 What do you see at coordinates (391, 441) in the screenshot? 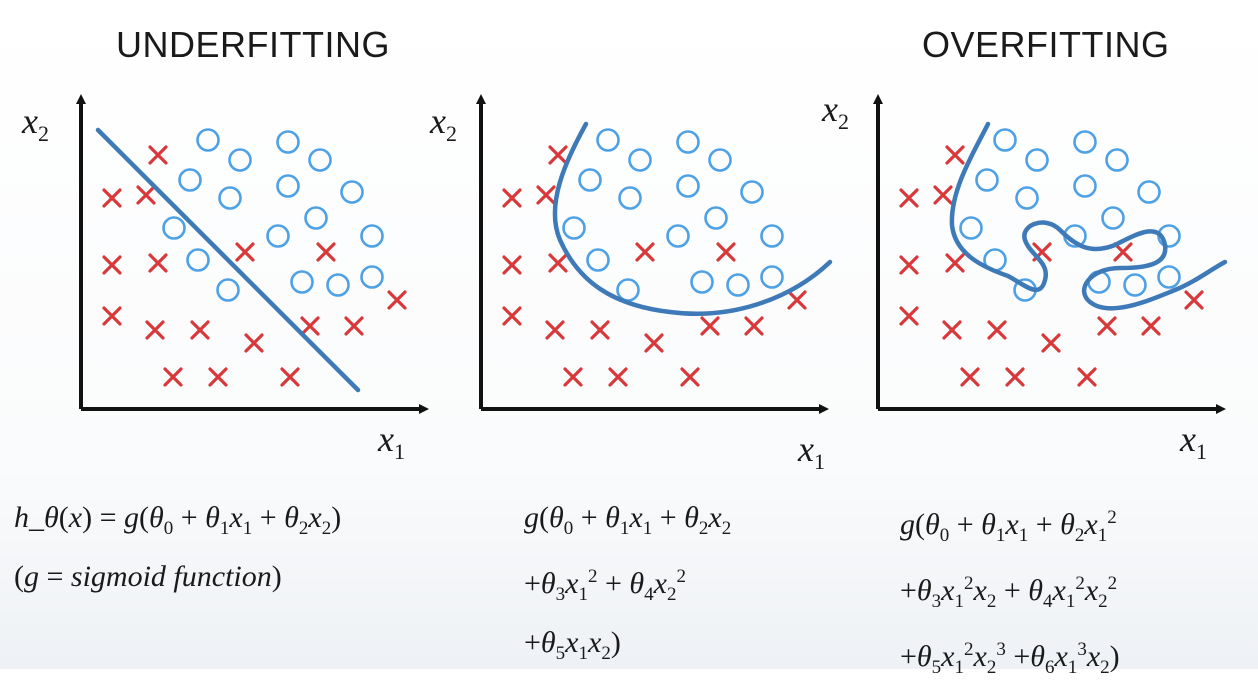
I see `x-axis-label-left: x1` at bounding box center [391, 441].